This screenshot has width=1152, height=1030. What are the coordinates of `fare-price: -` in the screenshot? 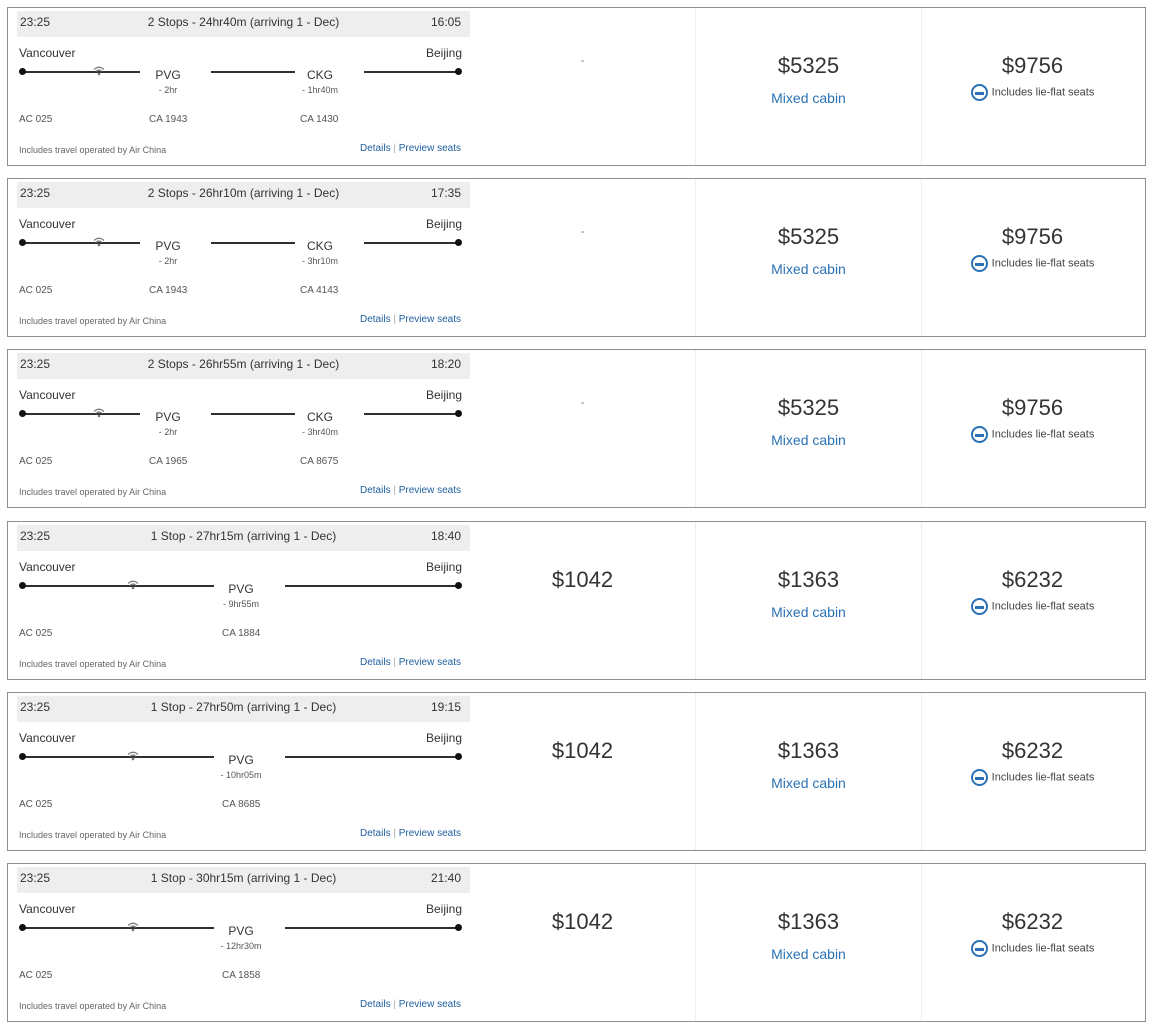 It's located at (582, 231).